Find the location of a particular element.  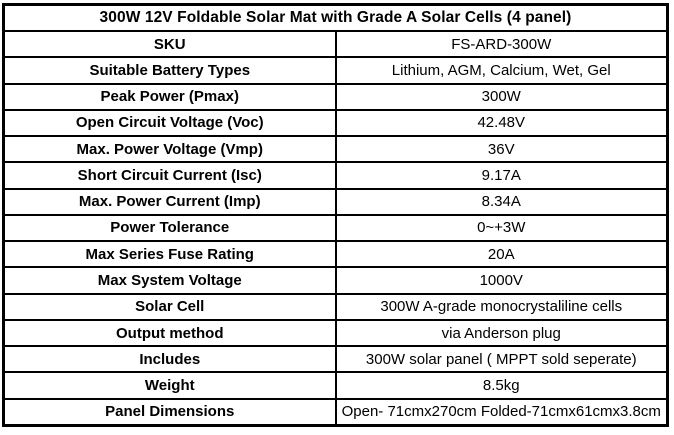

spec-value: 300W solar panel ( MPPT sold seperate) is located at coordinates (501, 359).